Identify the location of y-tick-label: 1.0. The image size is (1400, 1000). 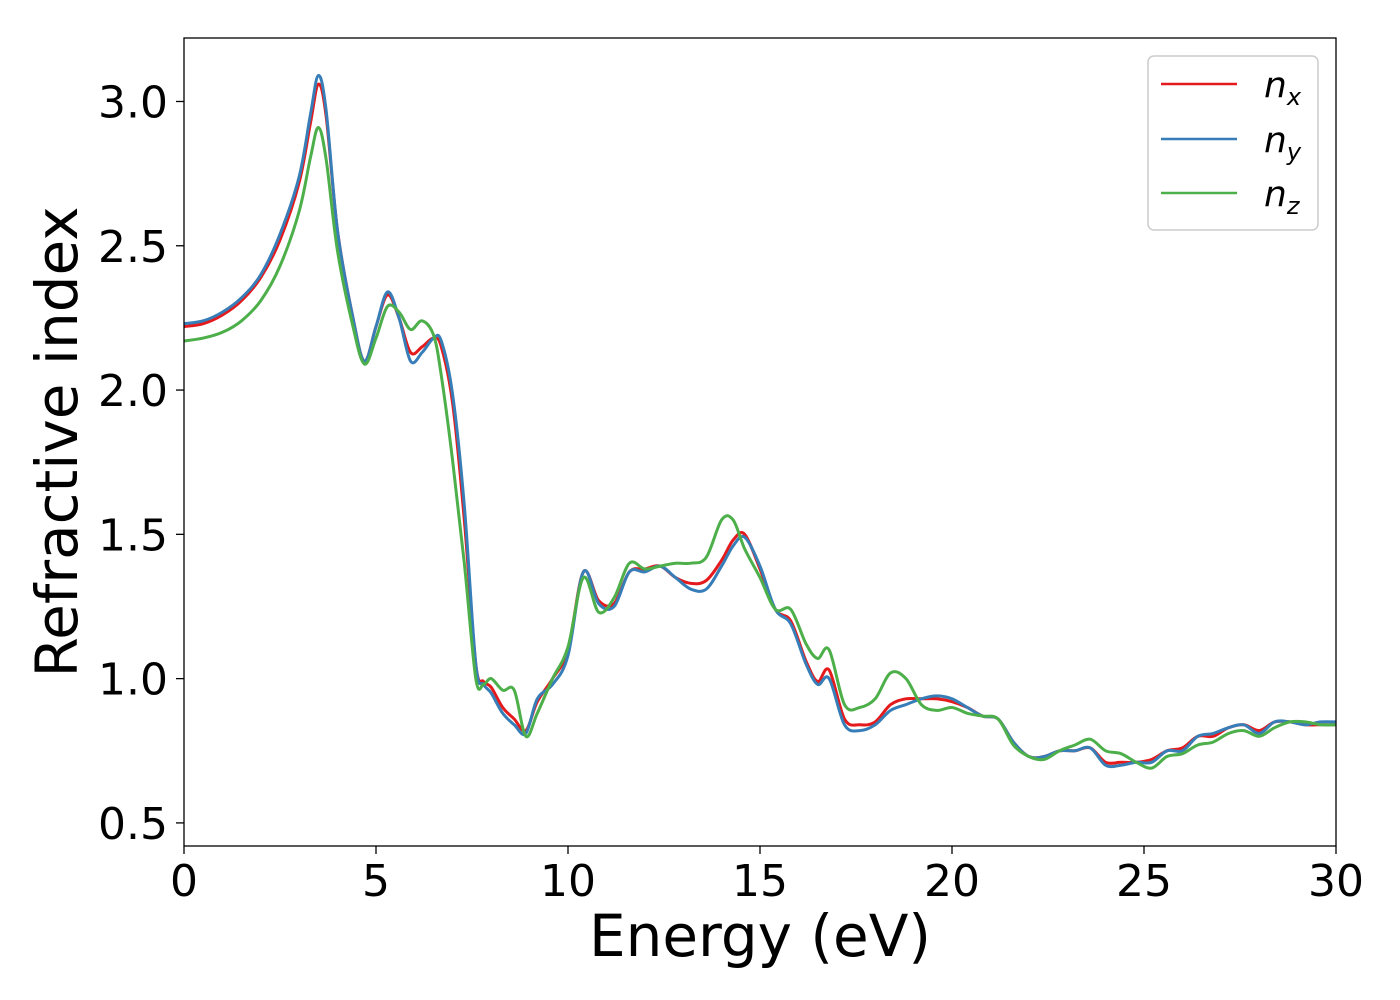
(133, 680).